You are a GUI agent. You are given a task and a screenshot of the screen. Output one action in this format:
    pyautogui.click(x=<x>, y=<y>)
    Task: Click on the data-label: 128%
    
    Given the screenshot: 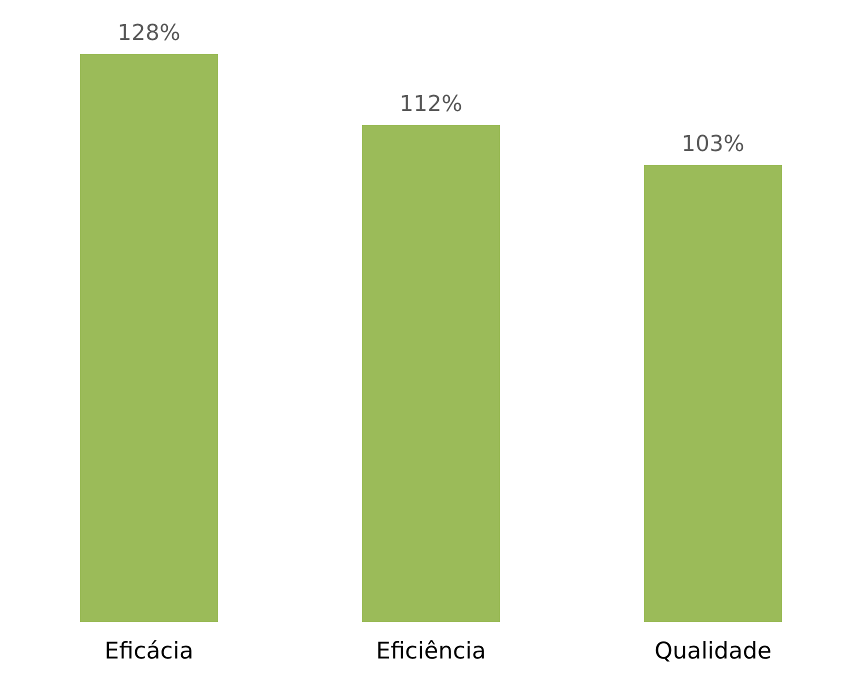 What is the action you would take?
    pyautogui.click(x=149, y=33)
    